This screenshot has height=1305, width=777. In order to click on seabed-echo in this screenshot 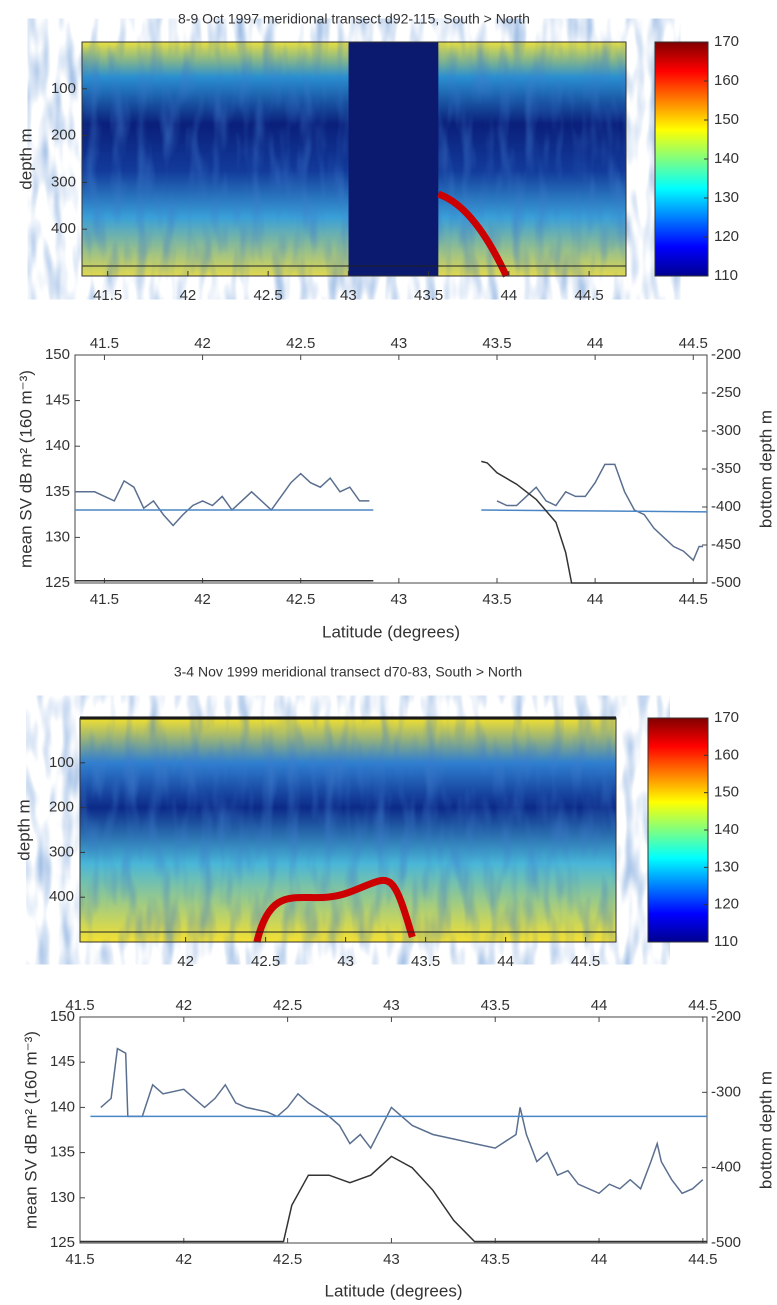, I will do `click(473, 234)`.